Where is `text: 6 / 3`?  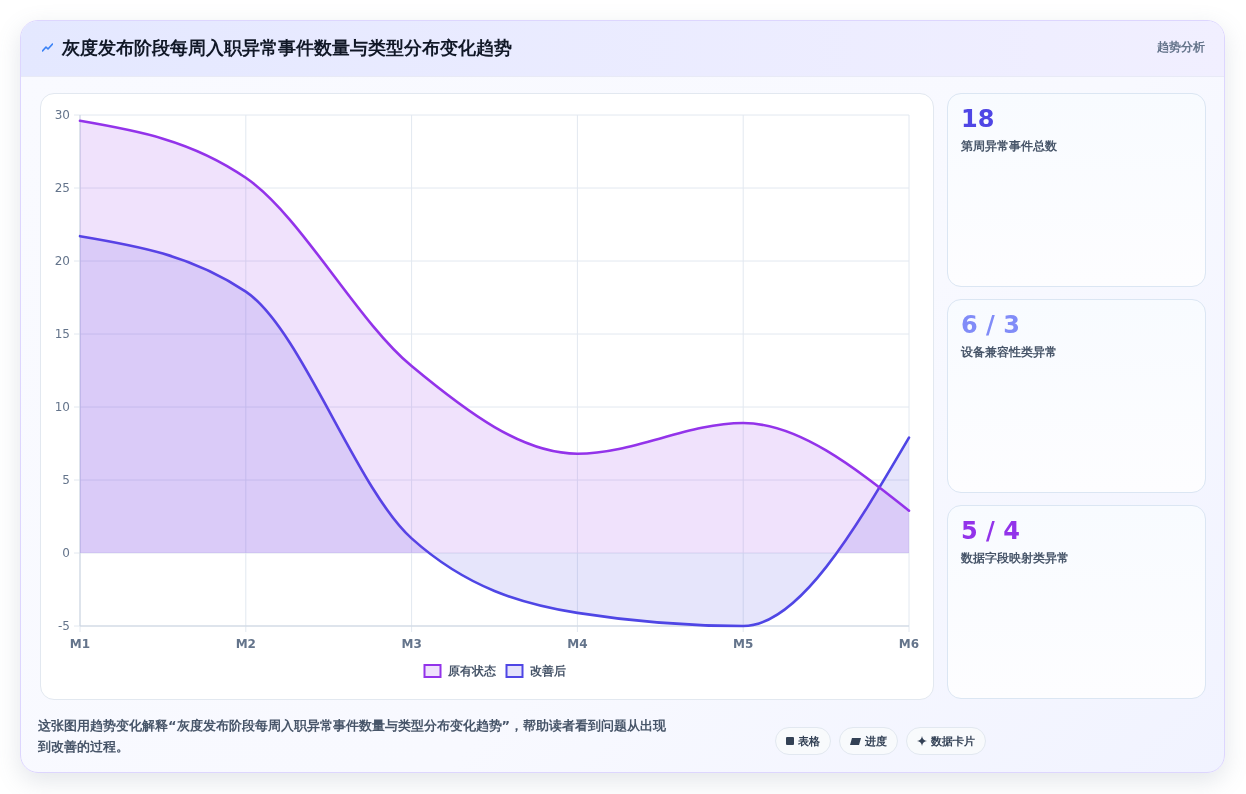
text: 6 / 3 is located at coordinates (990, 325).